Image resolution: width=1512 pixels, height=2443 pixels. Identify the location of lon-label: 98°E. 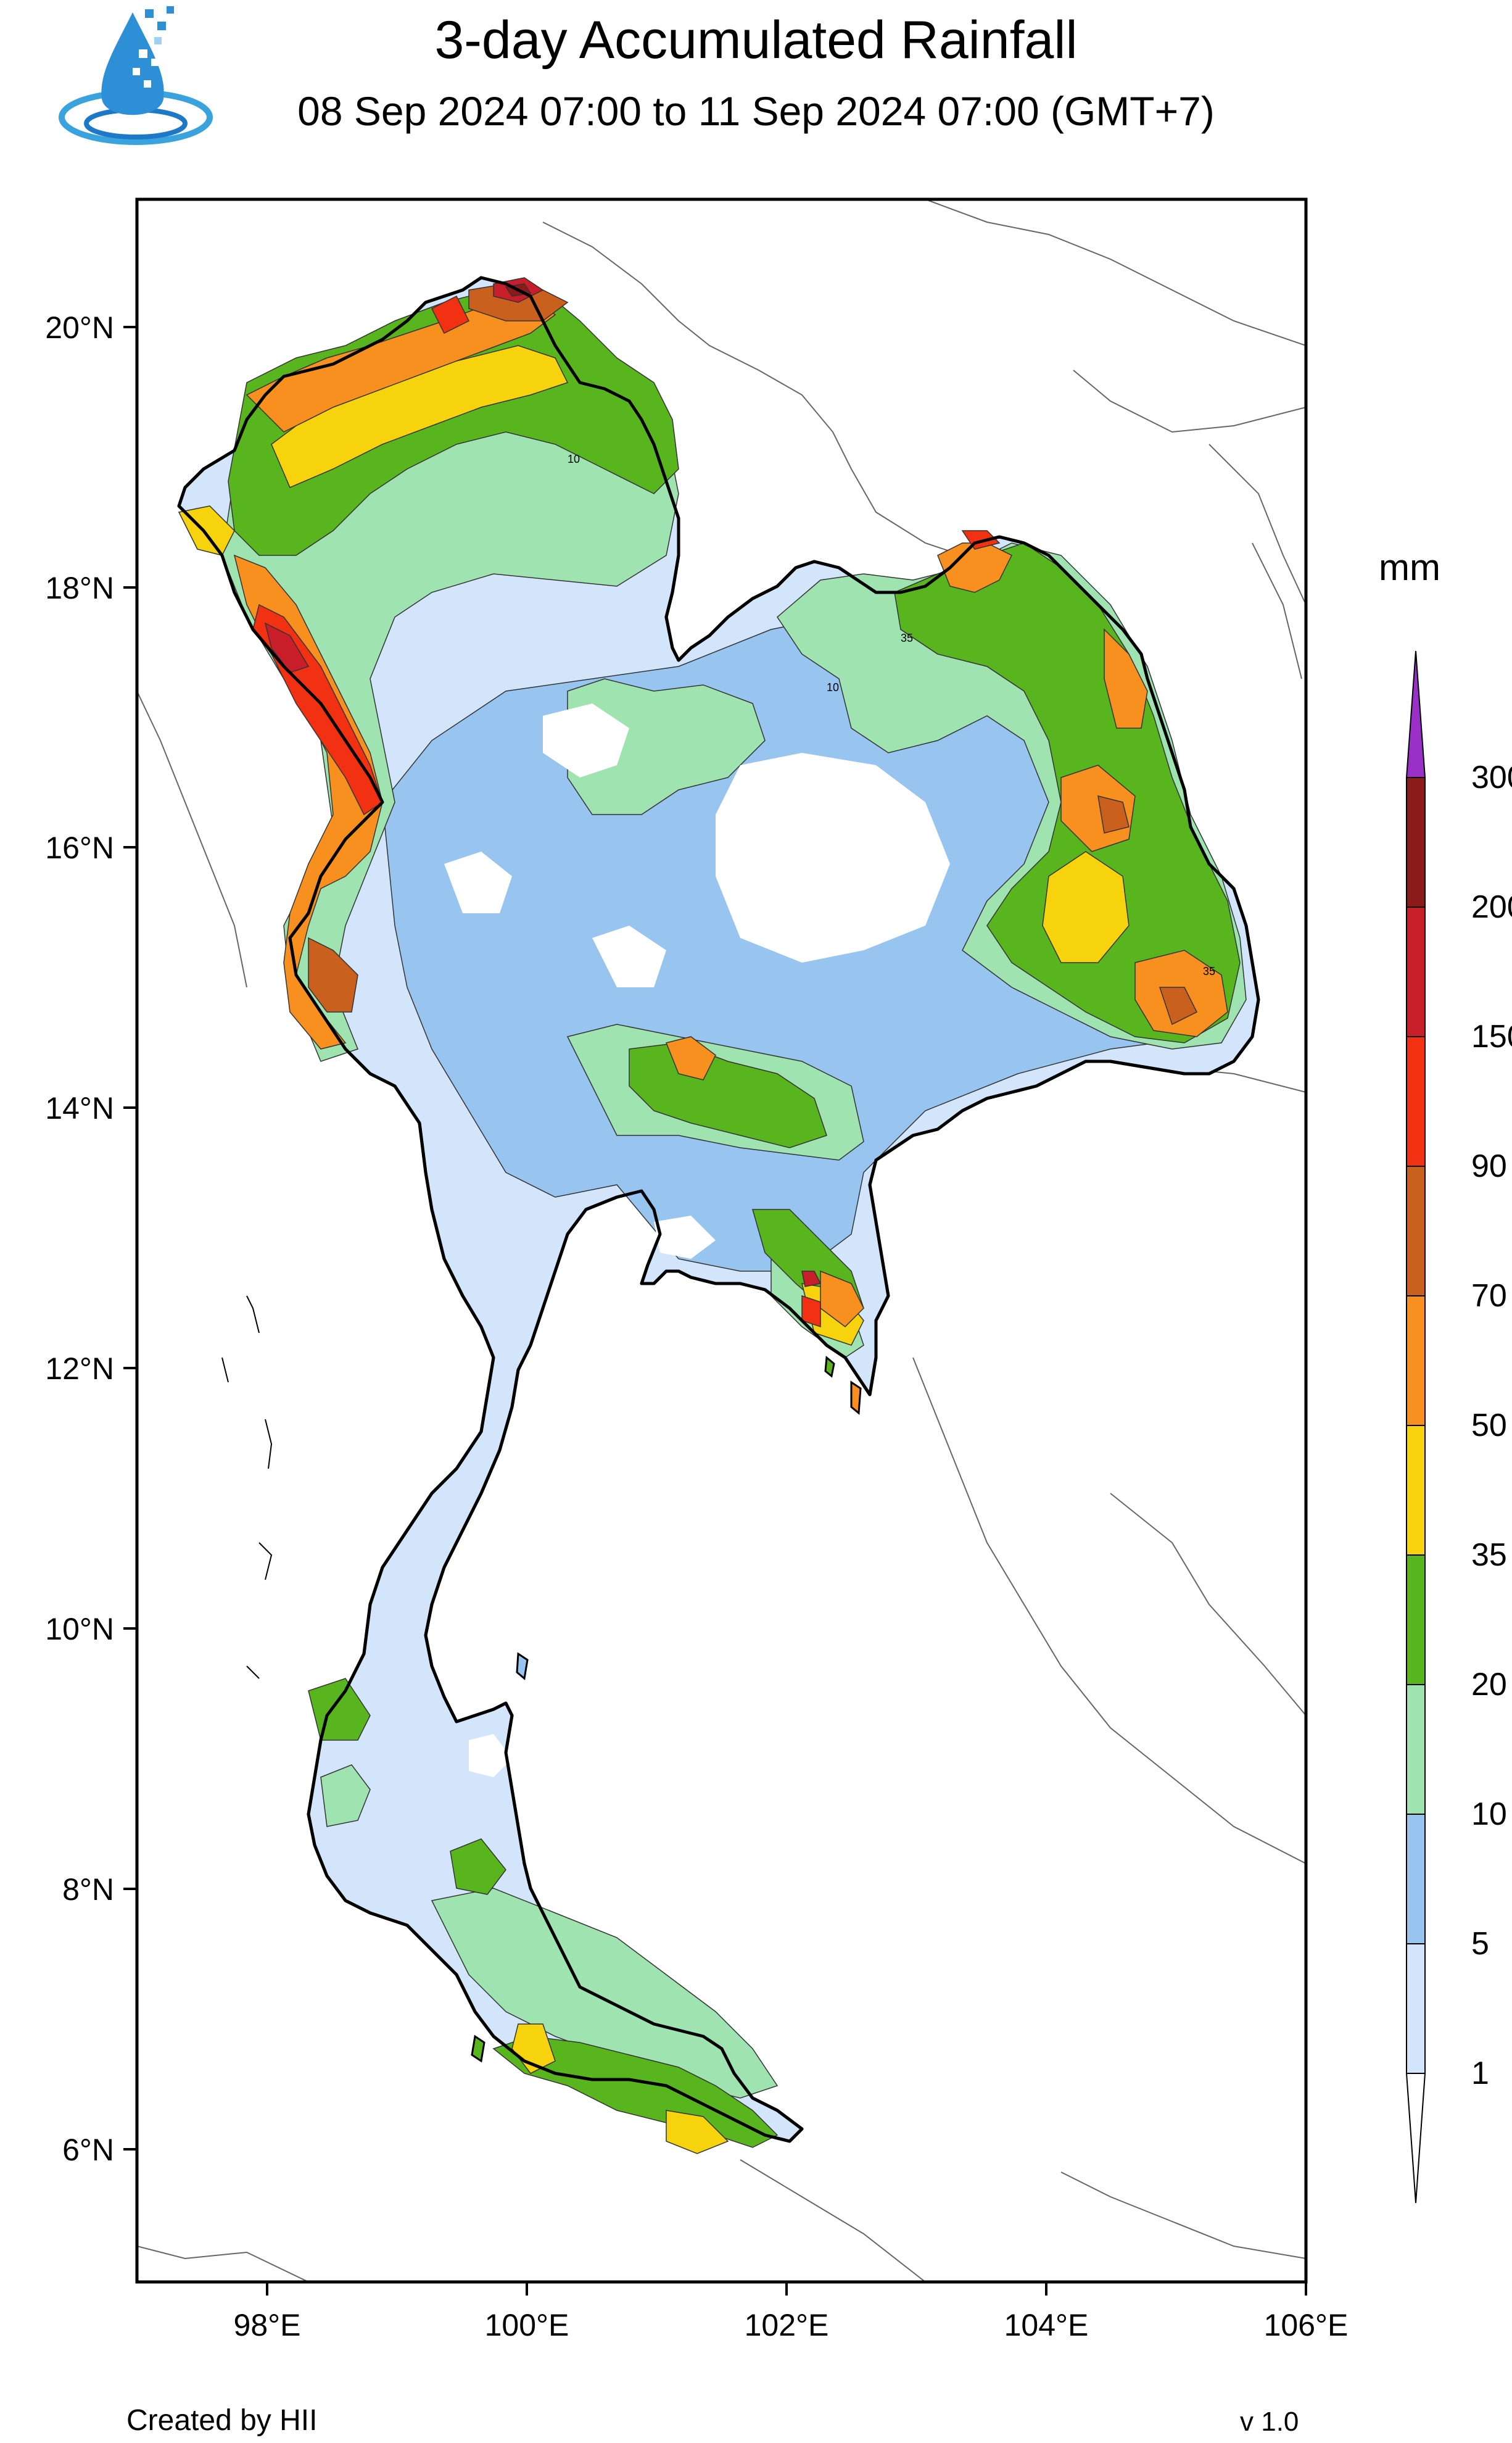
(267, 2325).